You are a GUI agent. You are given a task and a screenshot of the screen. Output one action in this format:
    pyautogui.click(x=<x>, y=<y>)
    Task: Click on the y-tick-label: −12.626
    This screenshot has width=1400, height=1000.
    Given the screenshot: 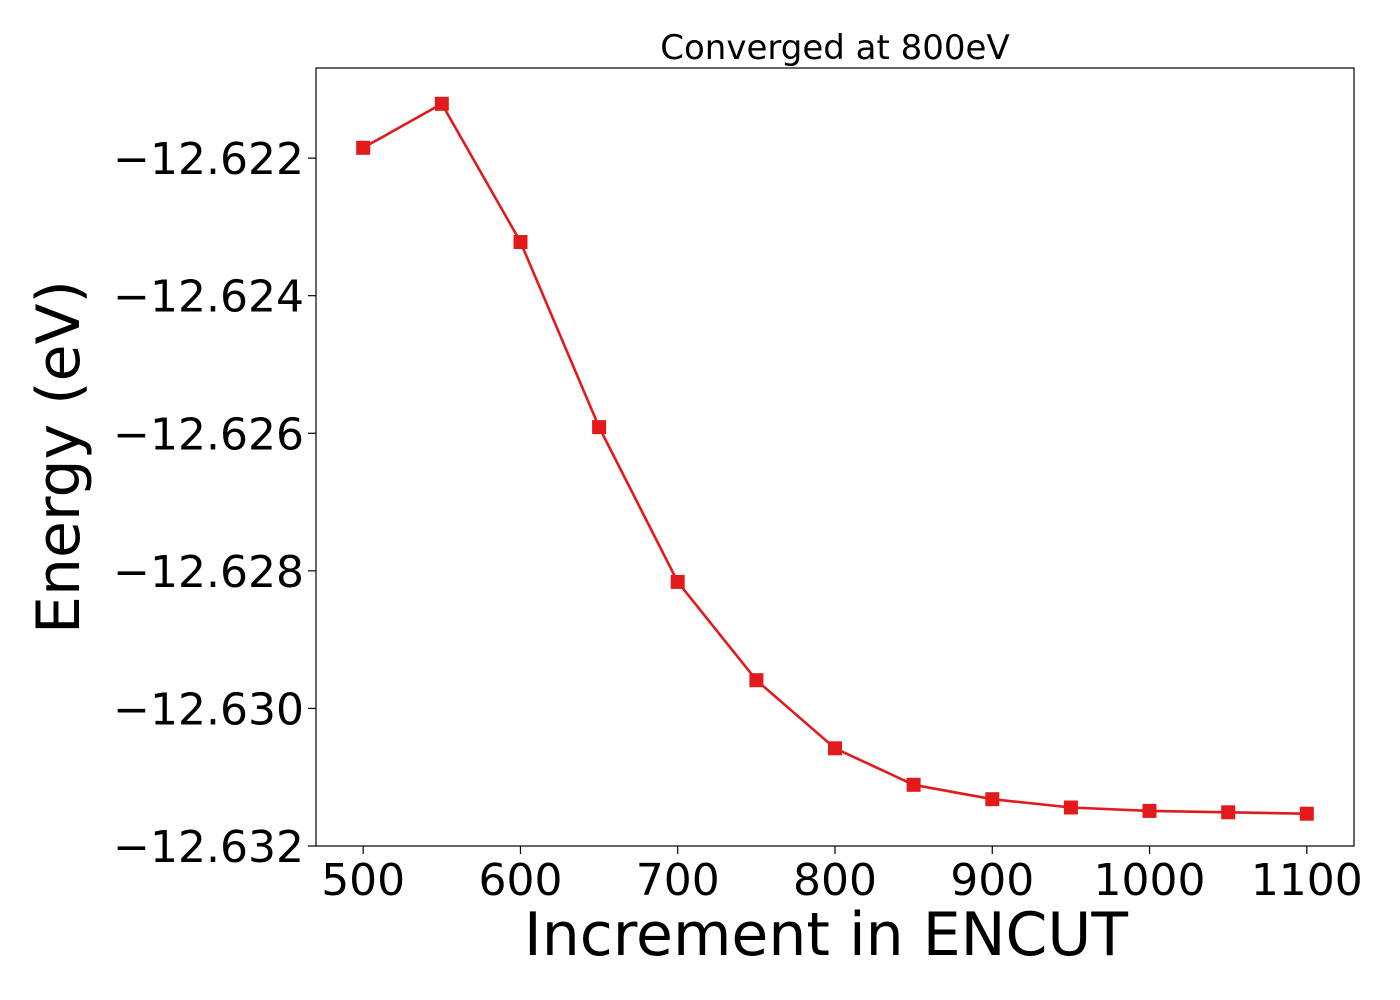 What is the action you would take?
    pyautogui.click(x=208, y=434)
    